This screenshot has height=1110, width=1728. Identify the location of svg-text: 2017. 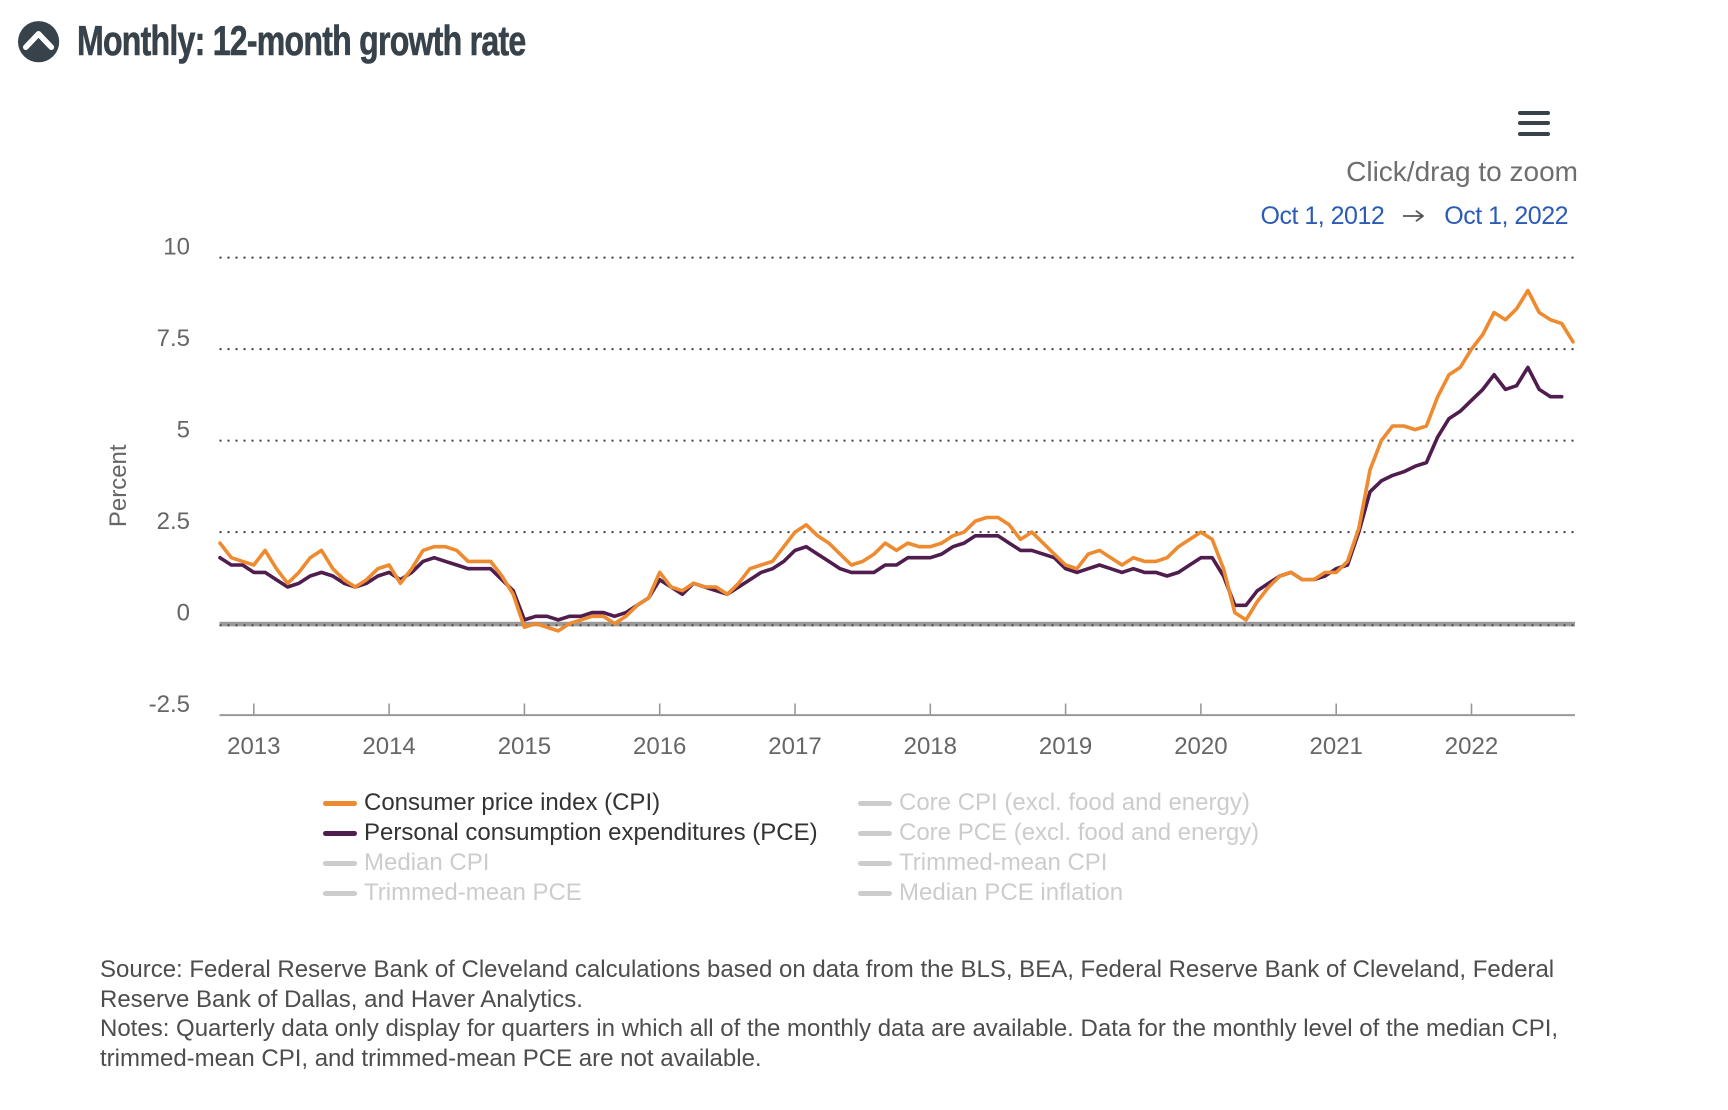
(794, 746).